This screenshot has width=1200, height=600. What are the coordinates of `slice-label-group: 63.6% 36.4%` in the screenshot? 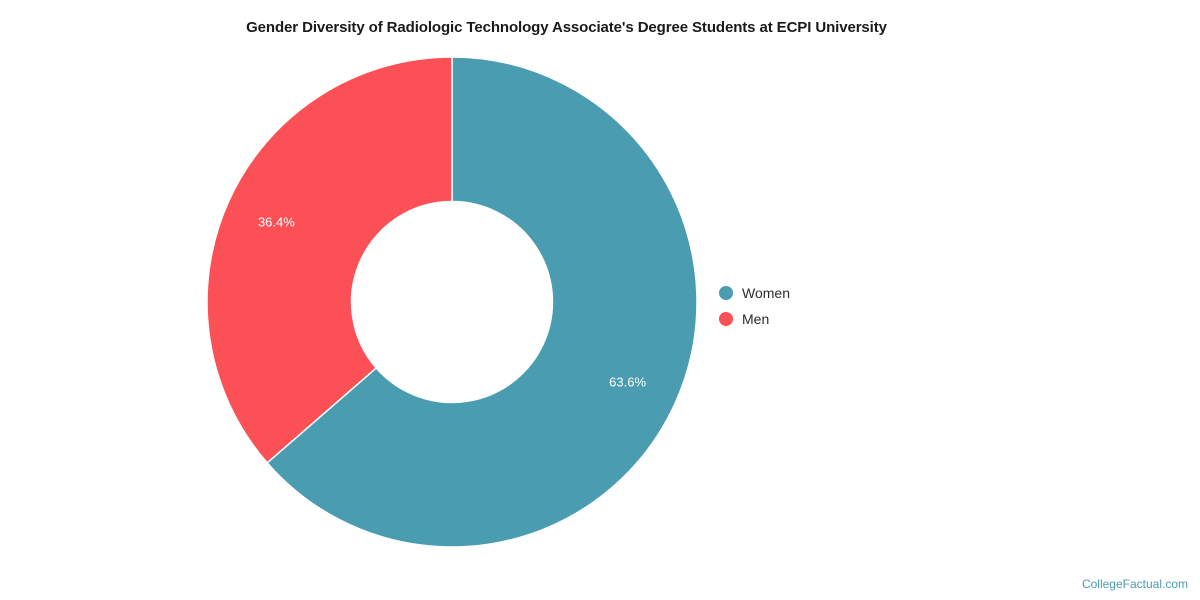 It's located at (452, 302).